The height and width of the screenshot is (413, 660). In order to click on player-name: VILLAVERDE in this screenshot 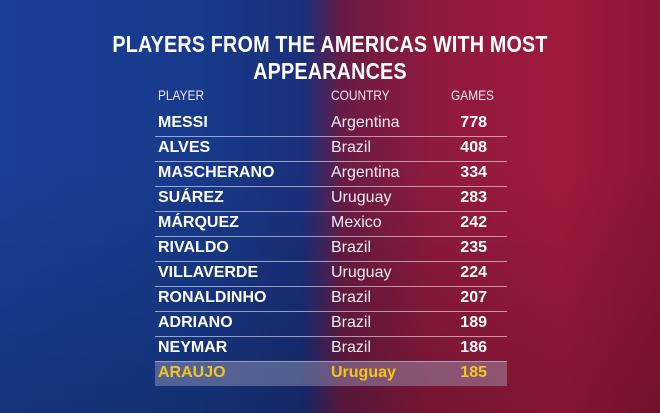, I will do `click(208, 272)`.